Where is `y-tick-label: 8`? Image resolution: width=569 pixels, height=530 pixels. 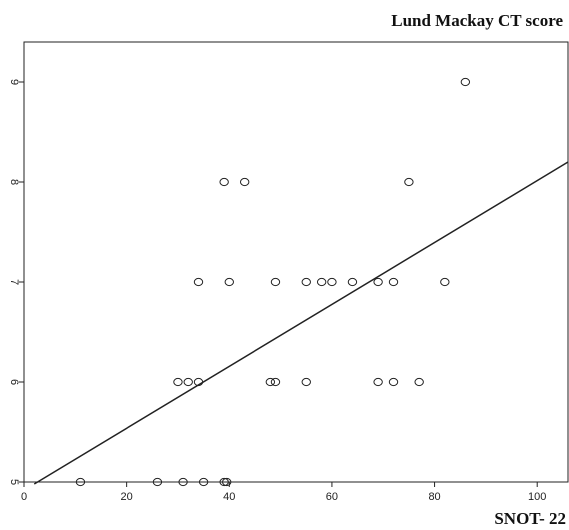 y-tick-label: 8 is located at coordinates (14, 182).